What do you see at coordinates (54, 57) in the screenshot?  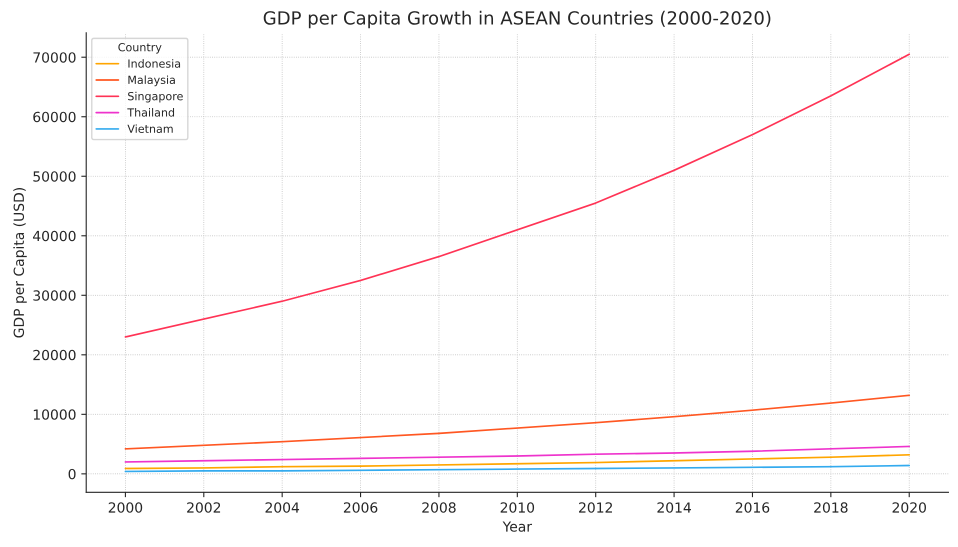 I see `y-tick-label: 70000` at bounding box center [54, 57].